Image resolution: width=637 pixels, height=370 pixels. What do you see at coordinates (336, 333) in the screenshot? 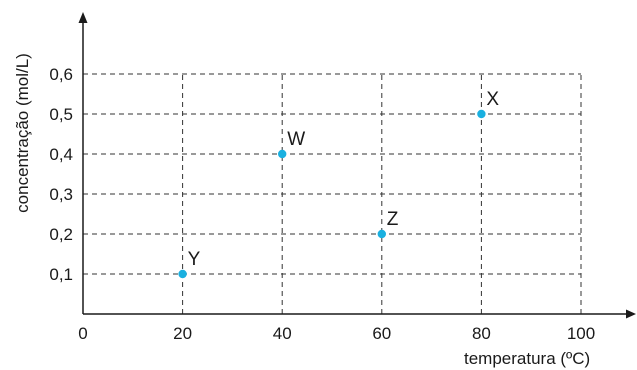
I see `x-tick-labels: 0 20 40 60 80 100` at bounding box center [336, 333].